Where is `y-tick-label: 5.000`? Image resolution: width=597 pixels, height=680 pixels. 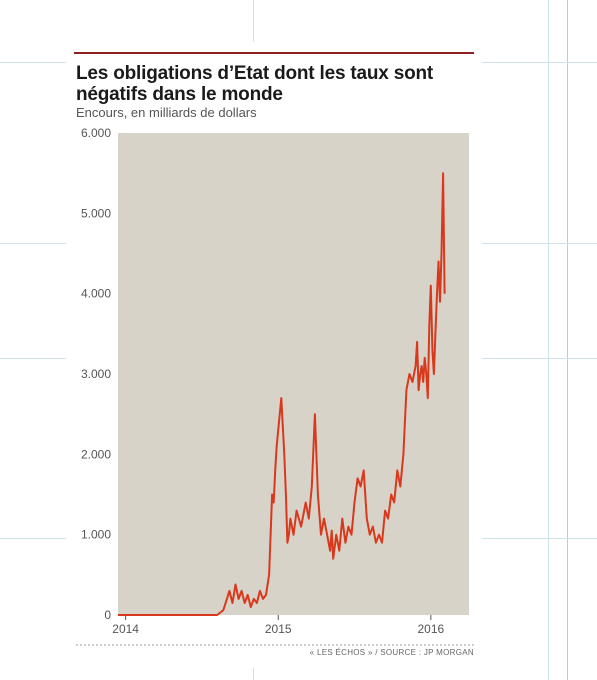
y-tick-label: 5.000 is located at coordinates (96, 213).